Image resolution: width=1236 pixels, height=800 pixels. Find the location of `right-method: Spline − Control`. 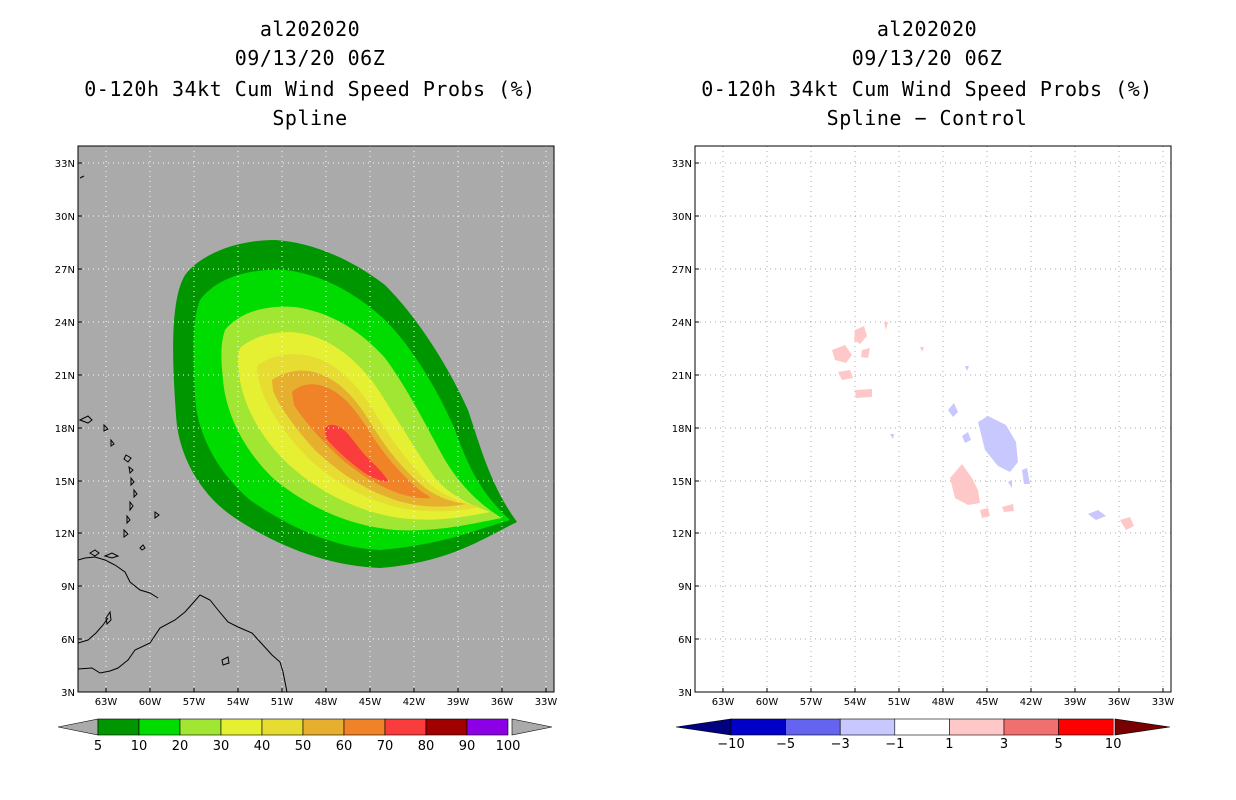

right-method: Spline − Control is located at coordinates (927, 118).